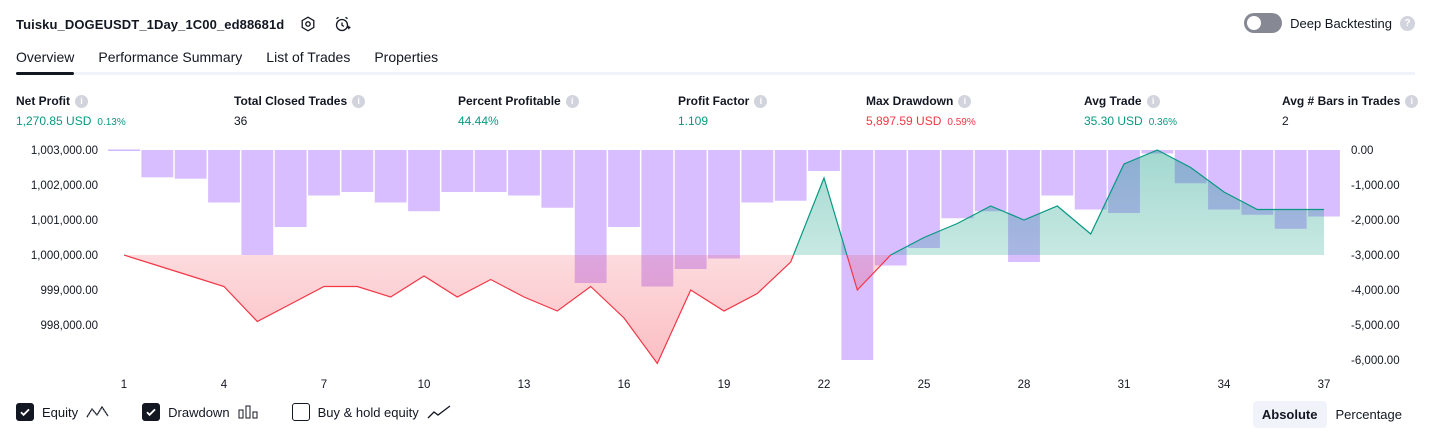 Image resolution: width=1431 pixels, height=438 pixels. What do you see at coordinates (45, 60) in the screenshot?
I see `tab-overview: Overview` at bounding box center [45, 60].